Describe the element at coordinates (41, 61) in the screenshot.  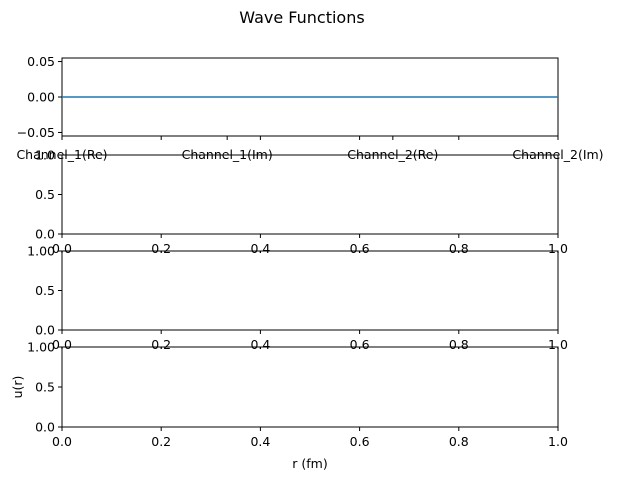
I see `y-tick-label: 0.05` at that location.